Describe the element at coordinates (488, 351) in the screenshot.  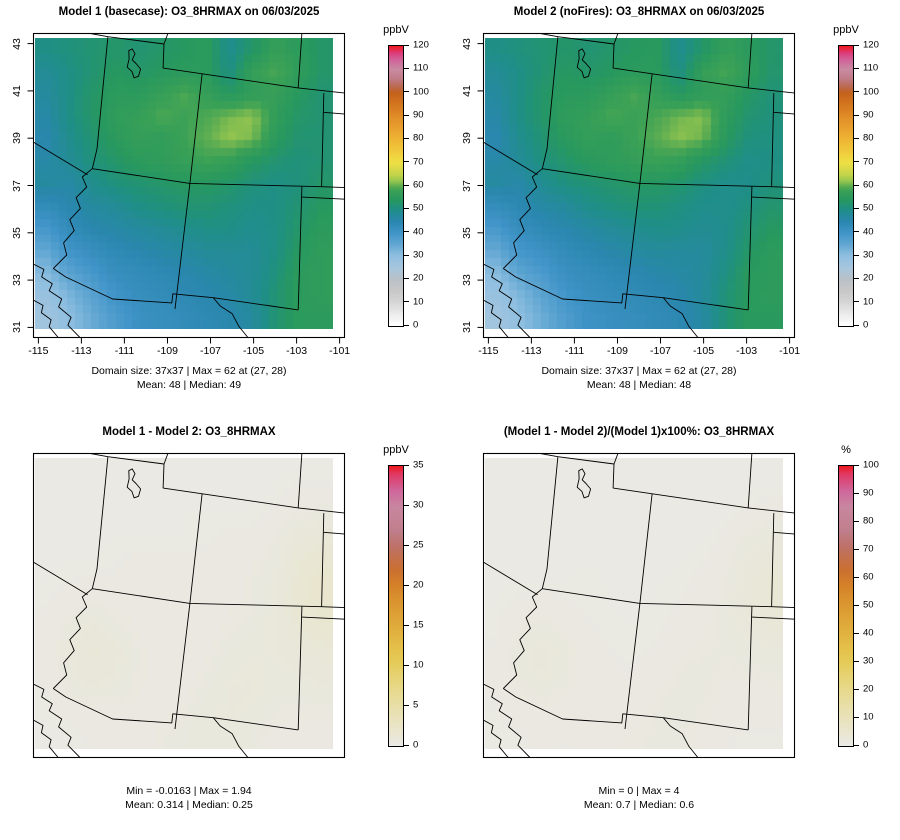
I see `x-axis-tick-label: -115` at that location.